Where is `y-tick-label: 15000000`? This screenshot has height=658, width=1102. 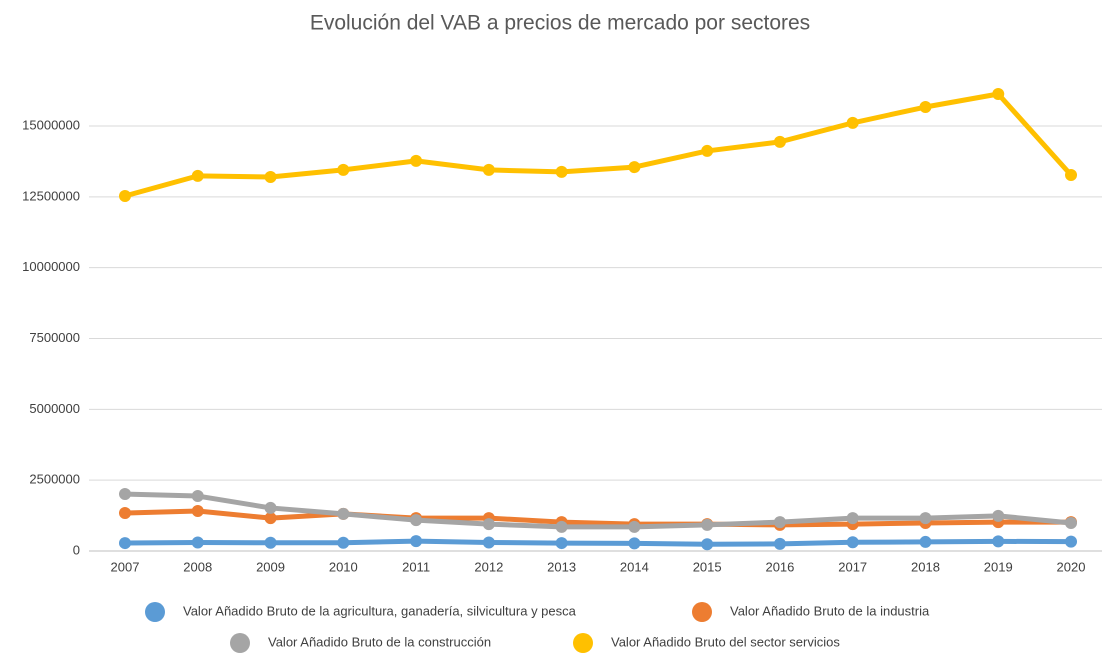
y-tick-label: 15000000 is located at coordinates (51, 124).